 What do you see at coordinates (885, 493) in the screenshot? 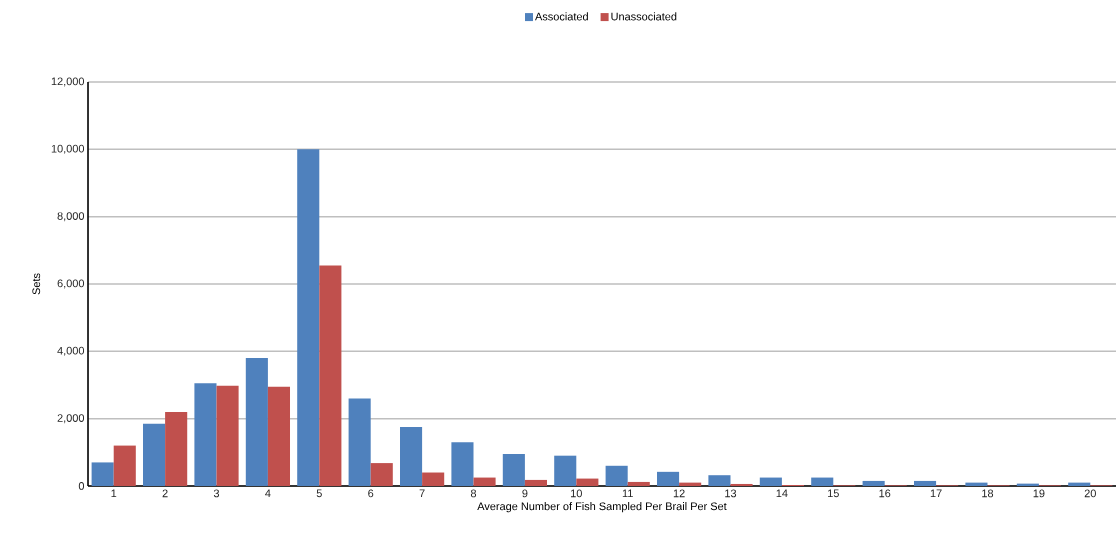
I see `x-tick-label: 16` at bounding box center [885, 493].